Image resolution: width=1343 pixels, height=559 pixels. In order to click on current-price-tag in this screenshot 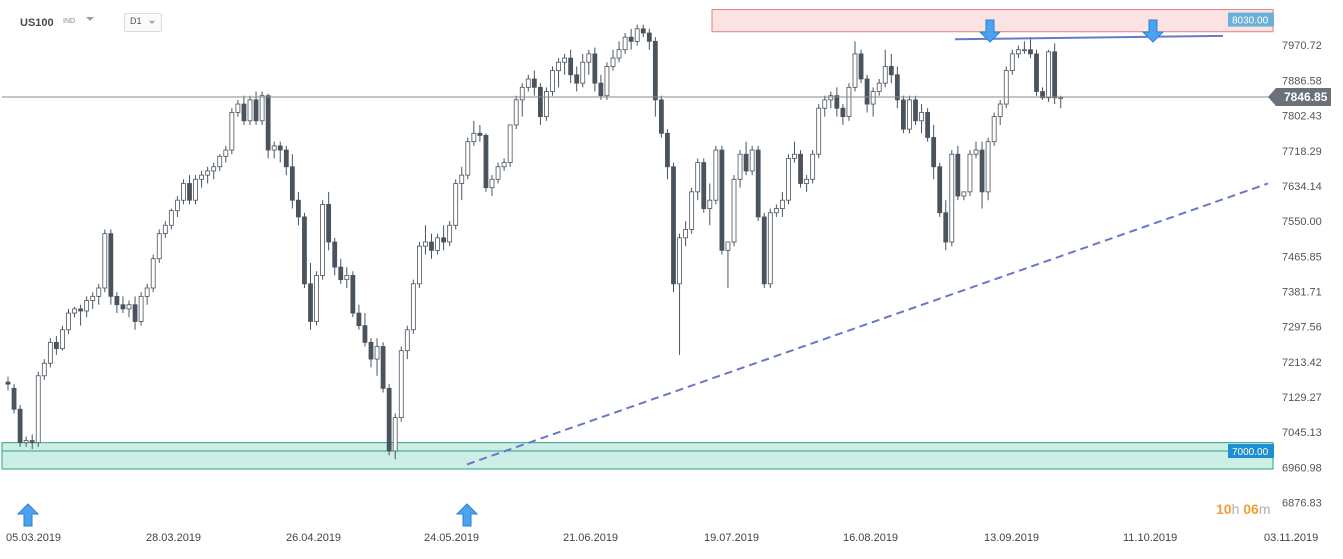, I will do `click(1299, 97)`.